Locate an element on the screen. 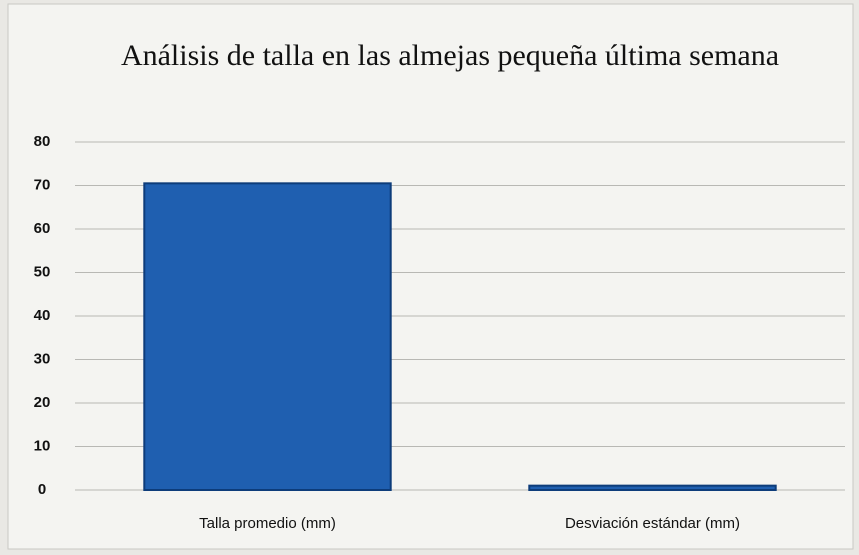 This screenshot has width=859, height=555. bar is located at coordinates (652, 487).